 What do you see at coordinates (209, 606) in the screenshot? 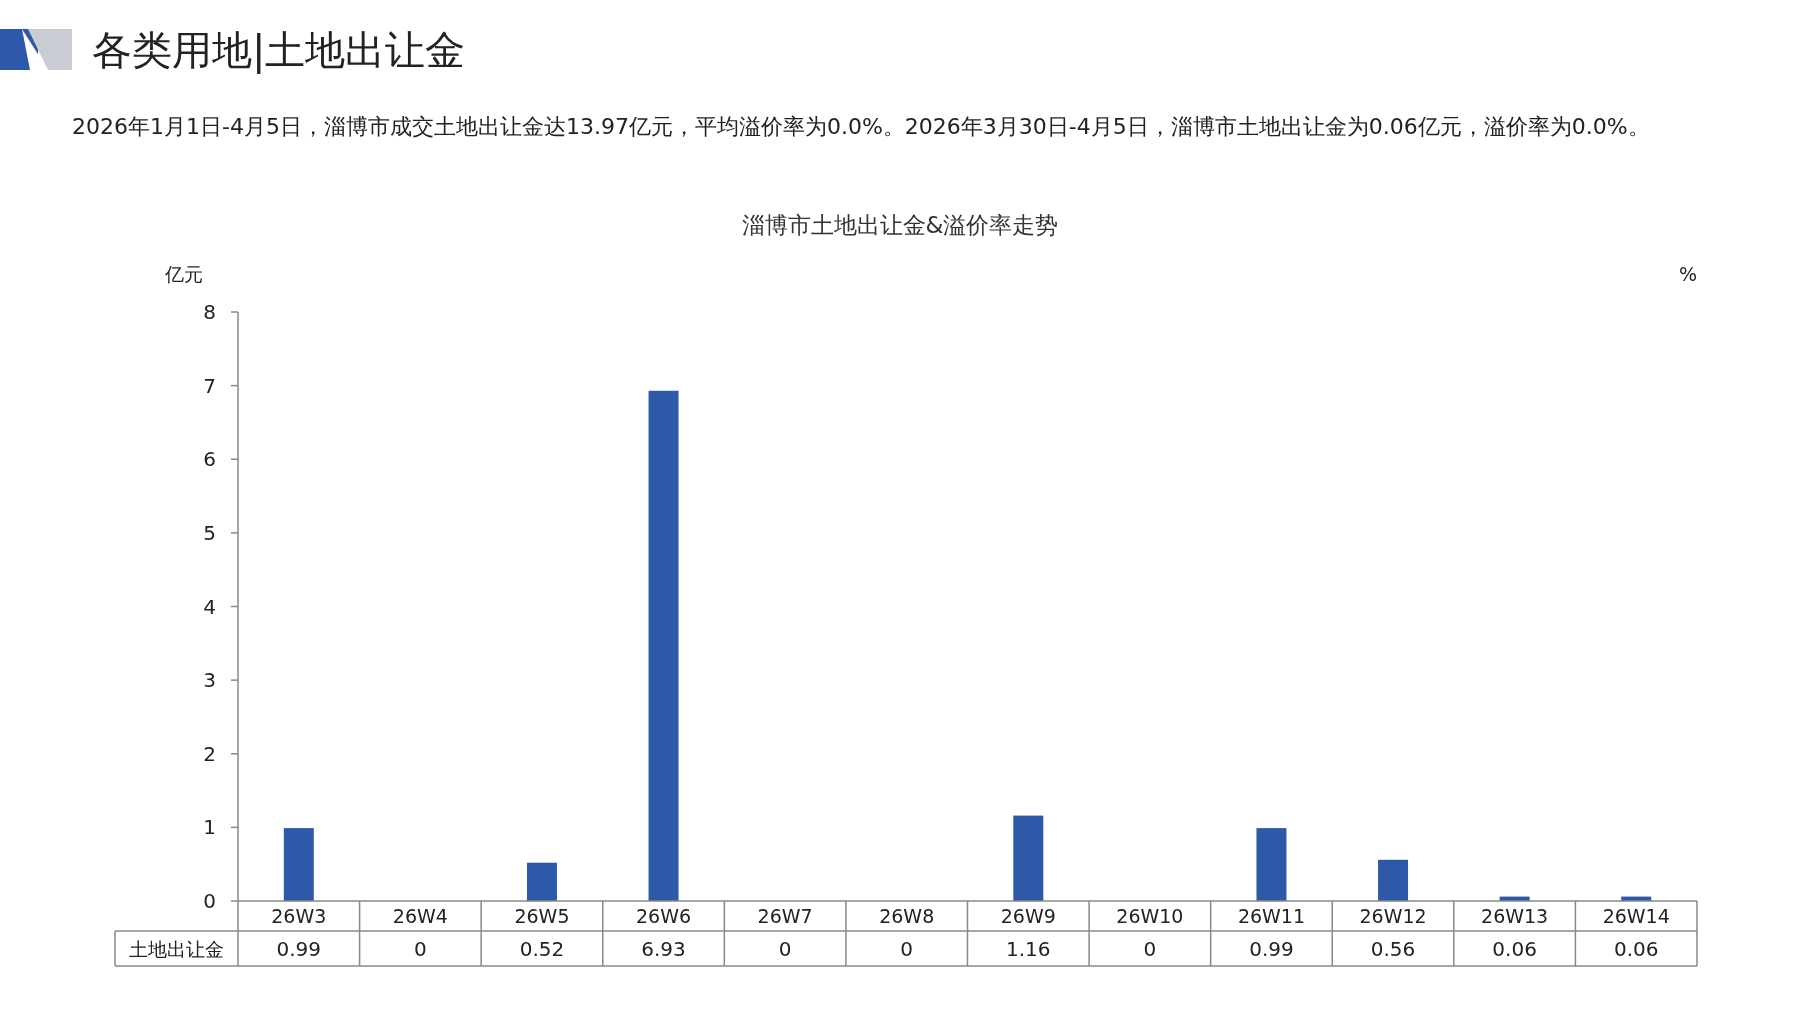
I see `y-tick-label: 4` at bounding box center [209, 606].